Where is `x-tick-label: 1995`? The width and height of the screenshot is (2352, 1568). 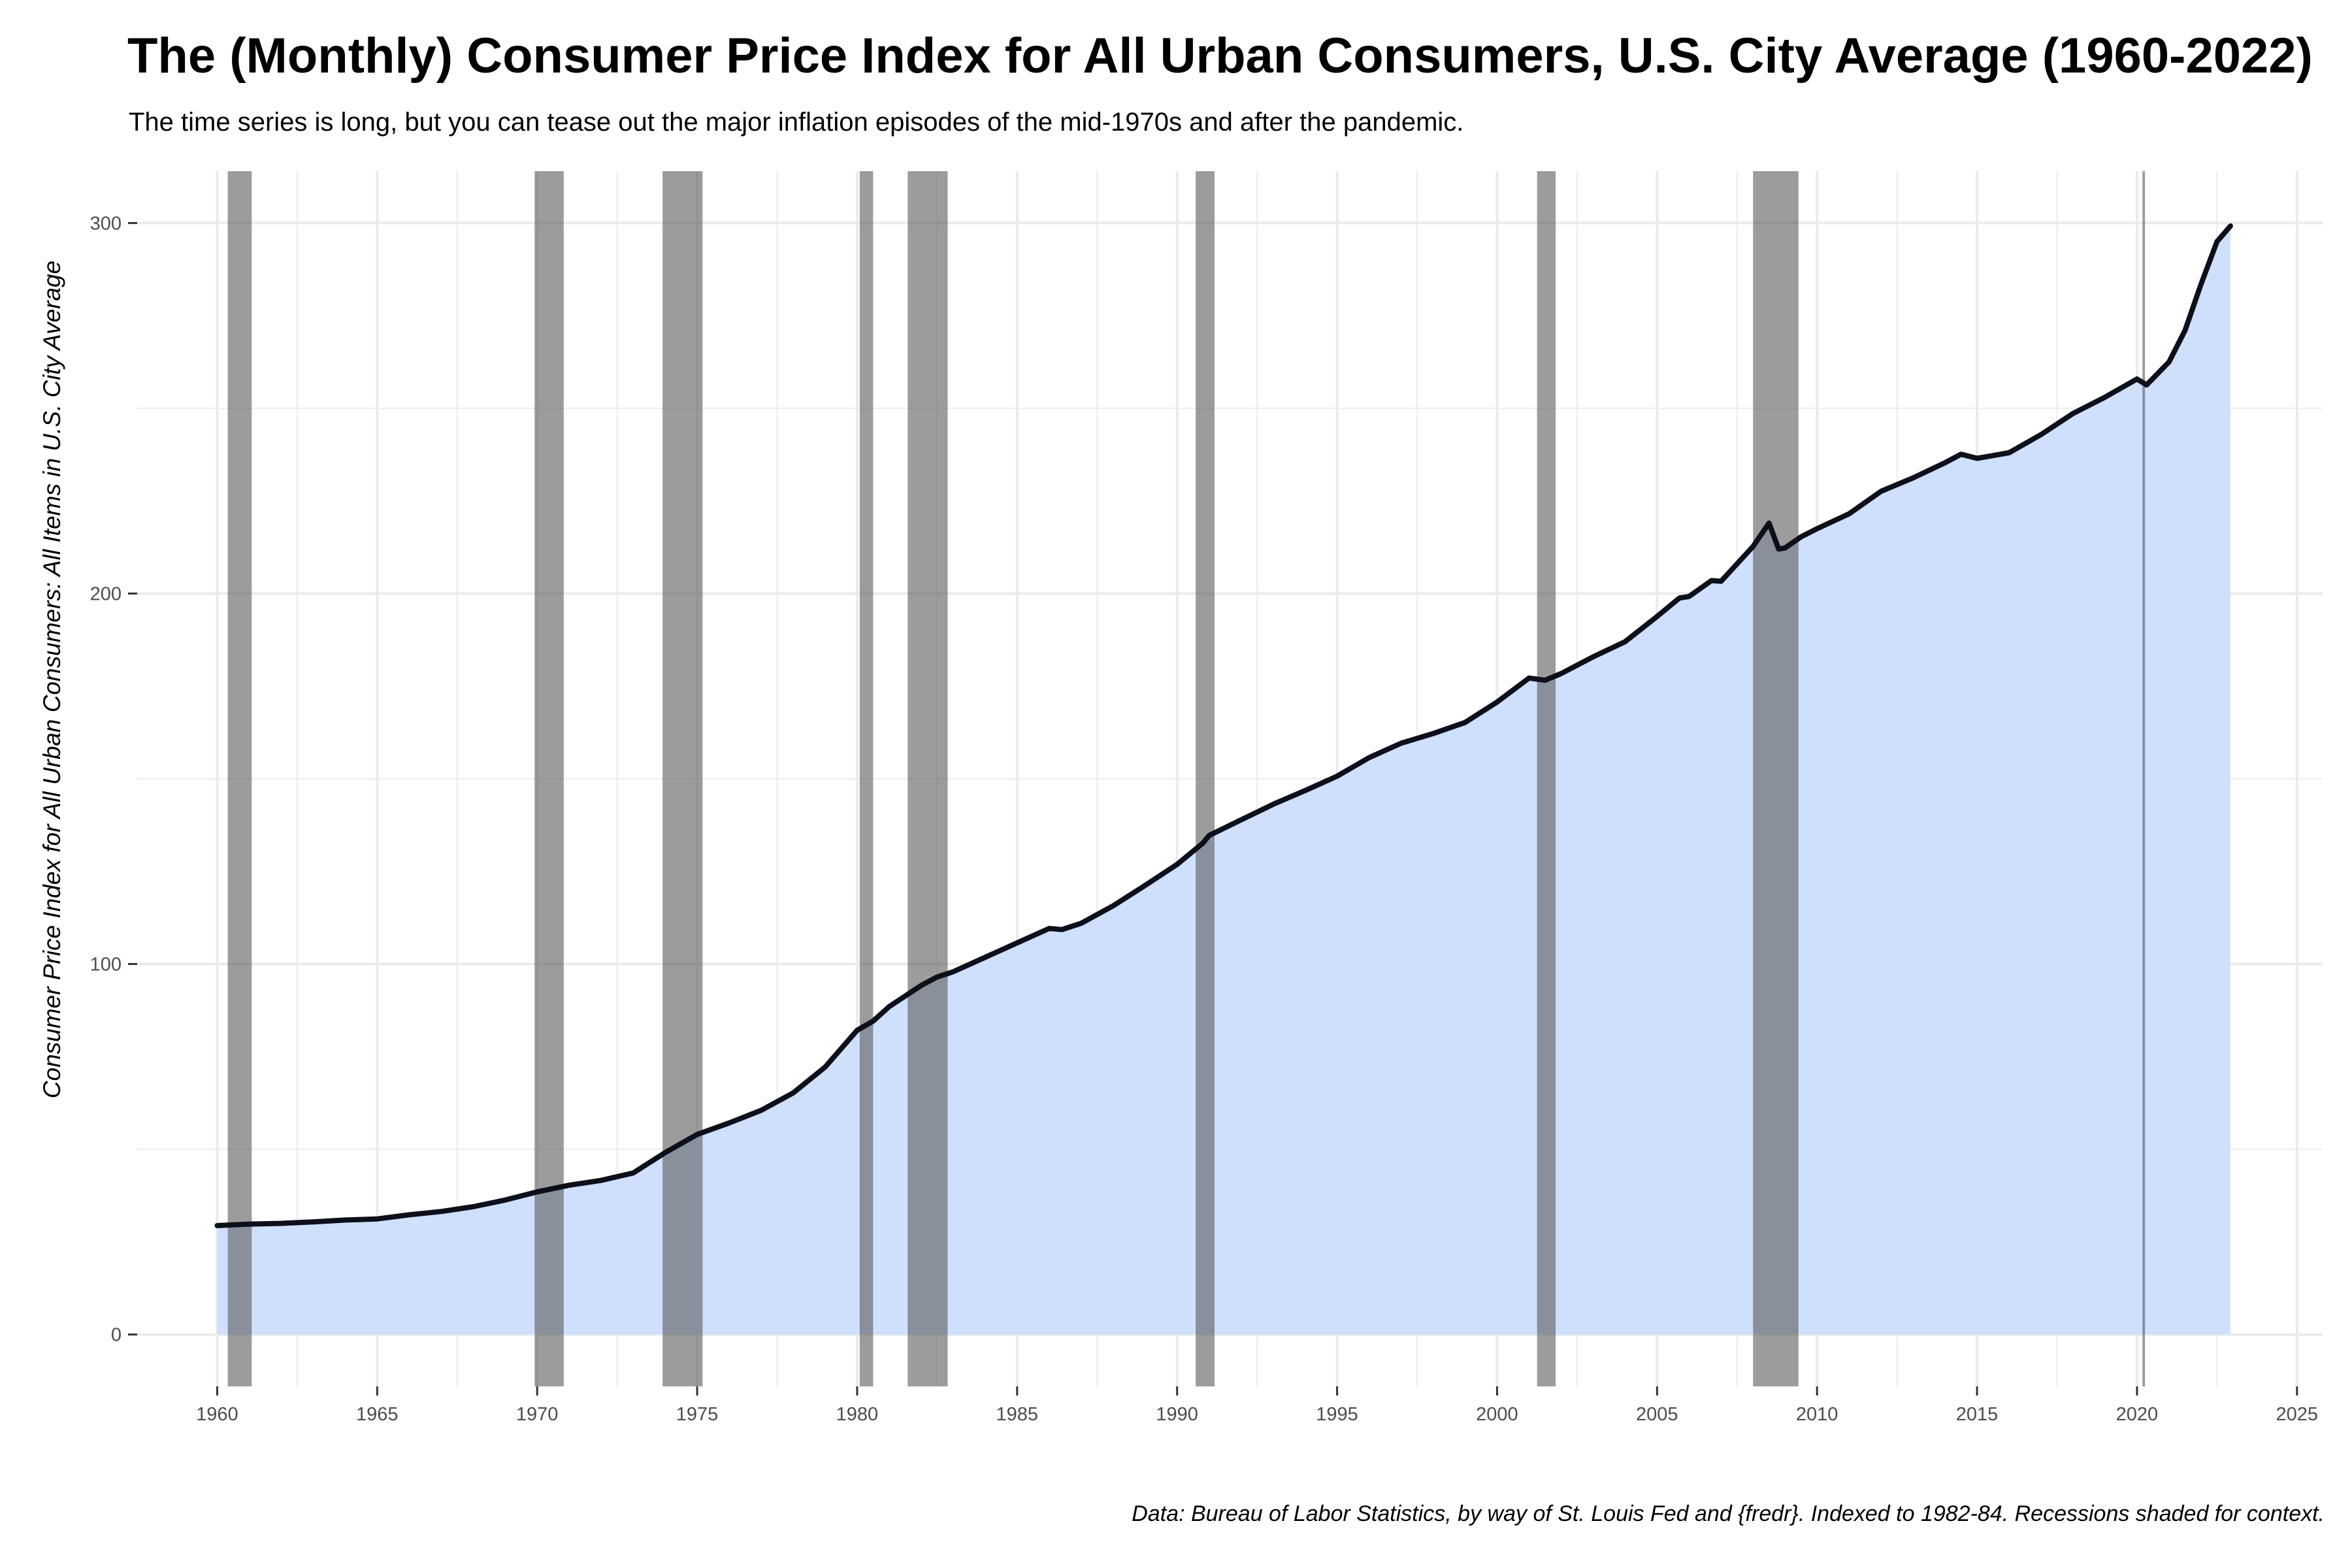
x-tick-label: 1995 is located at coordinates (1337, 1414).